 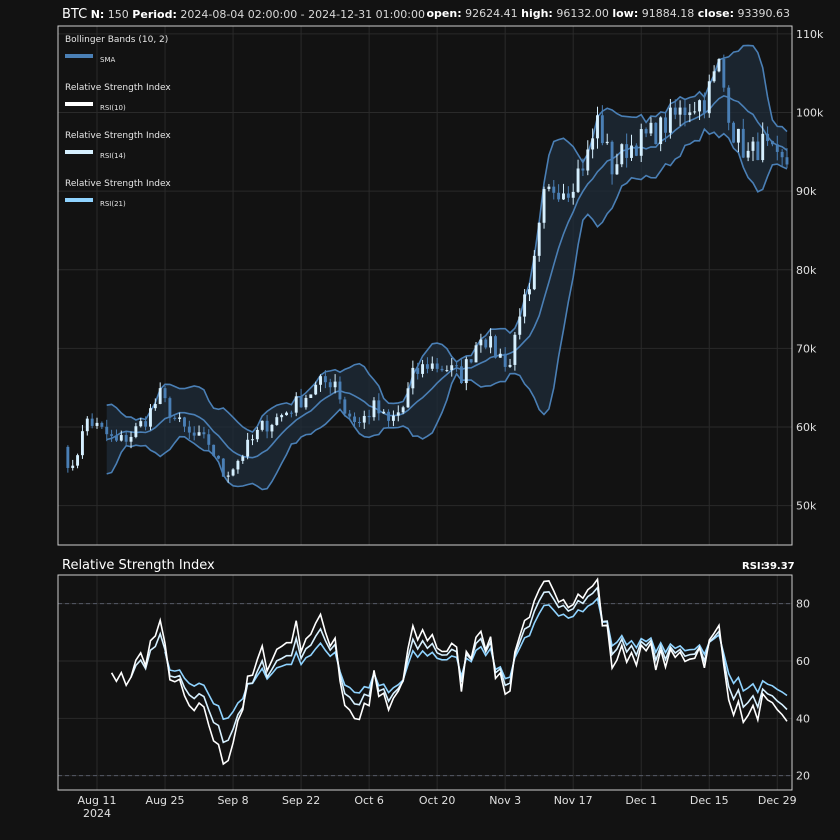 I want to click on xtick-label: Aug 11, so click(x=97, y=800).